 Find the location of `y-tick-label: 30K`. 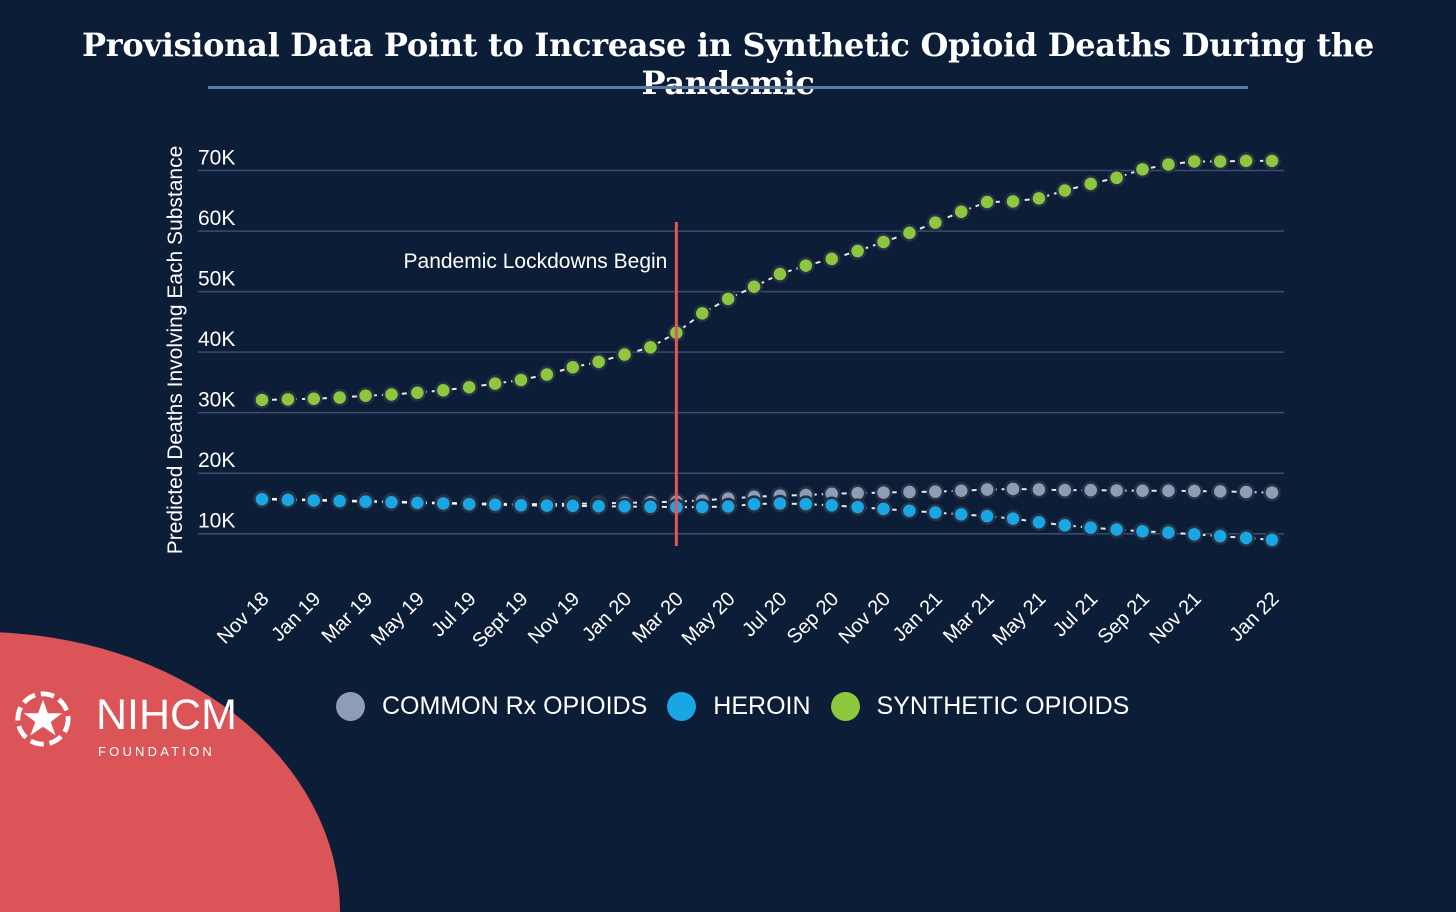

y-tick-label: 30K is located at coordinates (216, 400).